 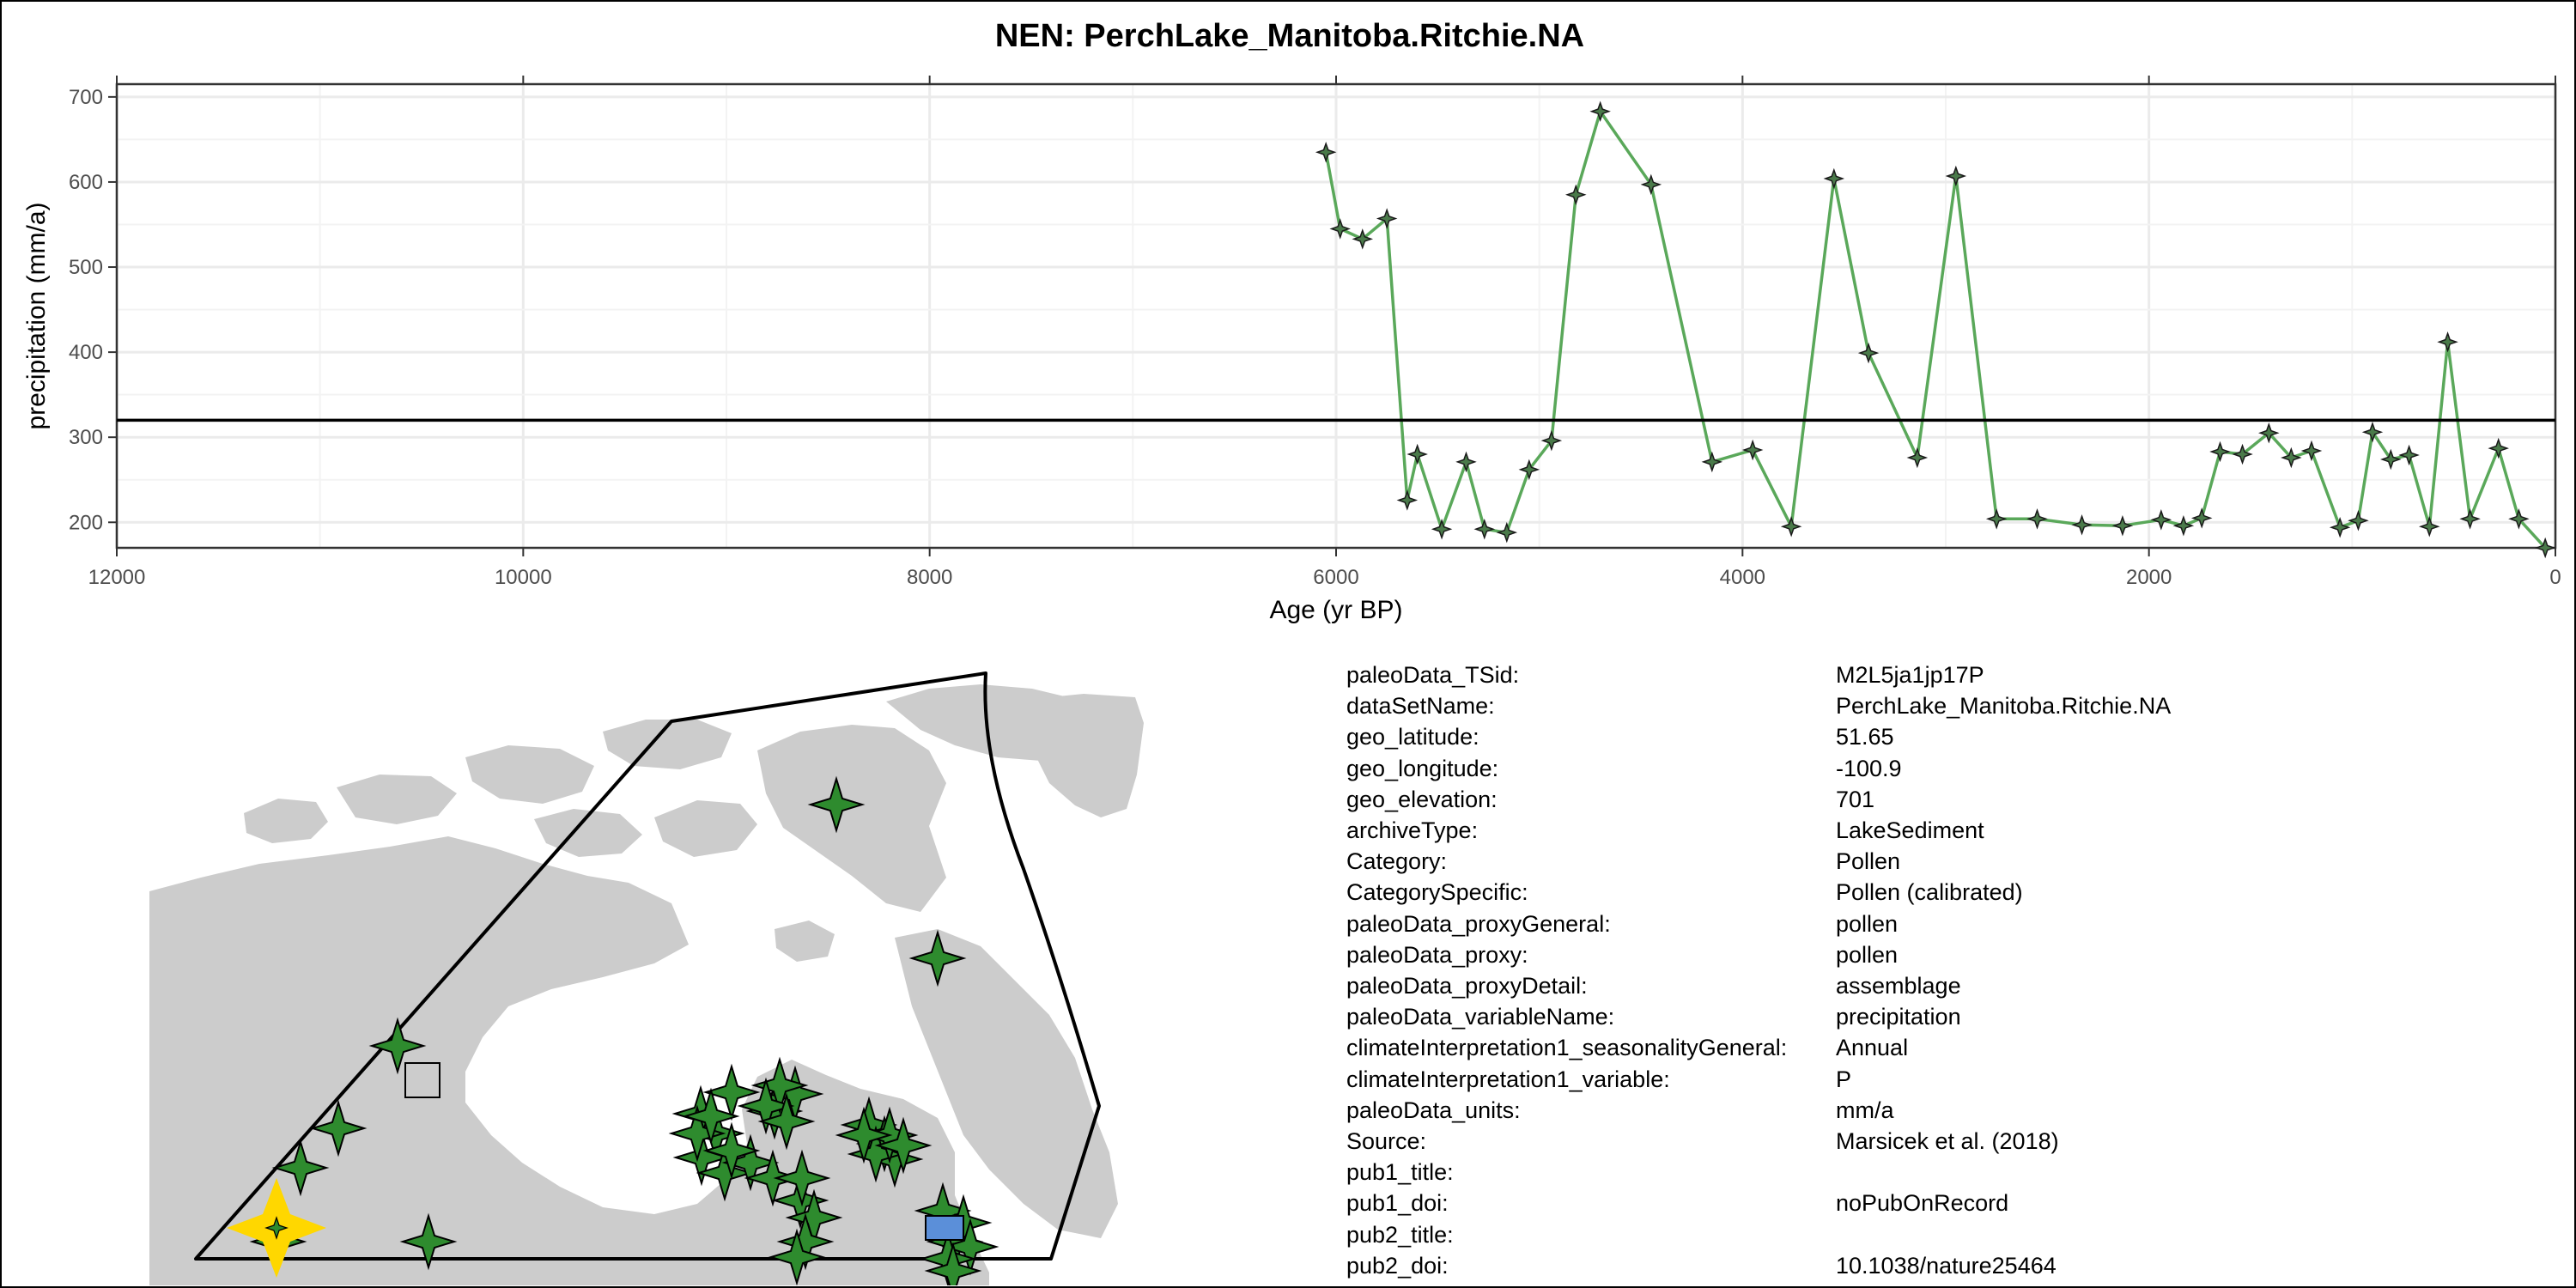 What do you see at coordinates (1437, 892) in the screenshot?
I see `metadata-key: CategorySpecific:` at bounding box center [1437, 892].